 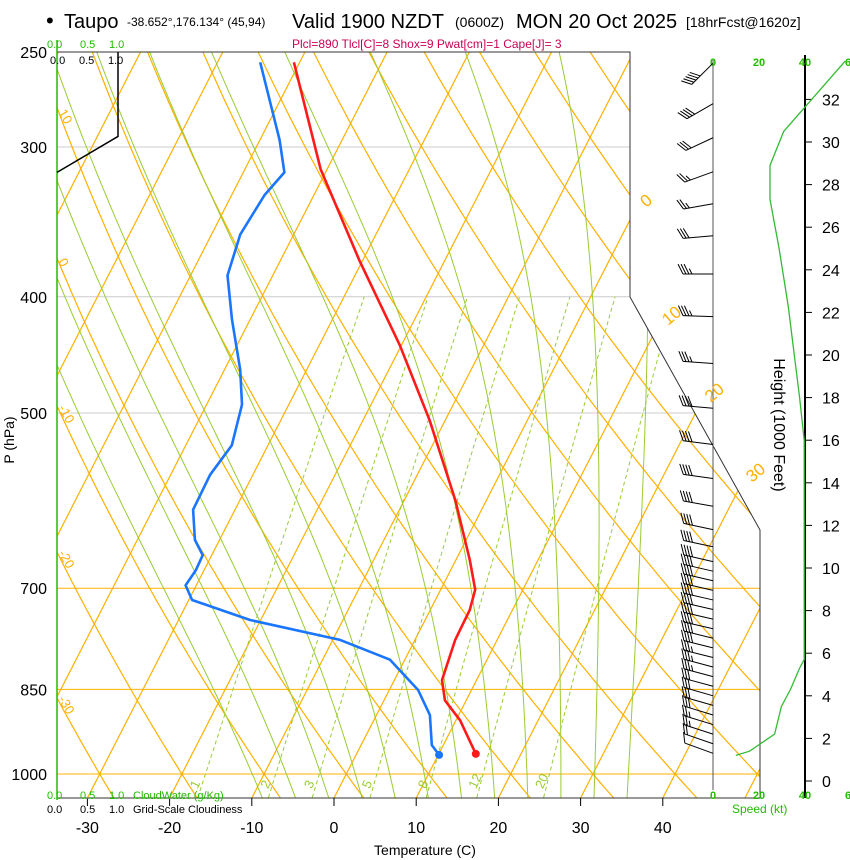 What do you see at coordinates (33, 298) in the screenshot?
I see `pressure-tick-label: 400` at bounding box center [33, 298].